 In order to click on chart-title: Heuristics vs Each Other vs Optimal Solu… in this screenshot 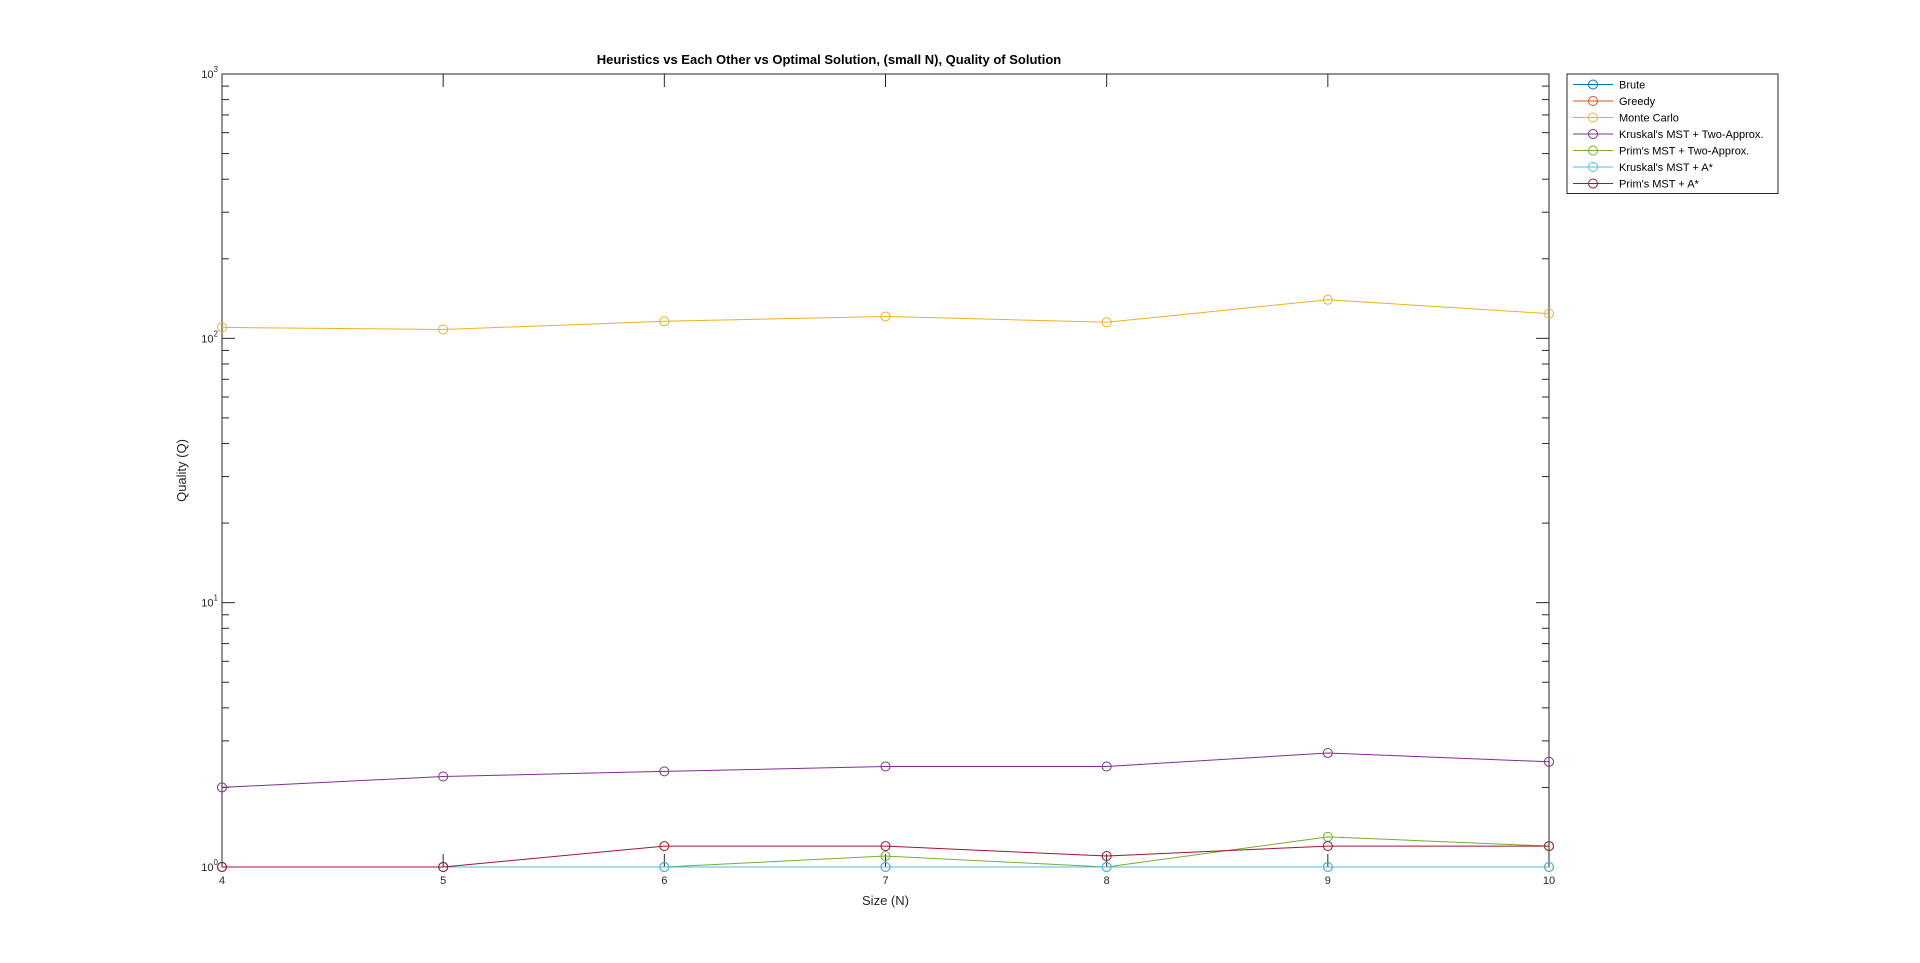, I will do `click(829, 59)`.